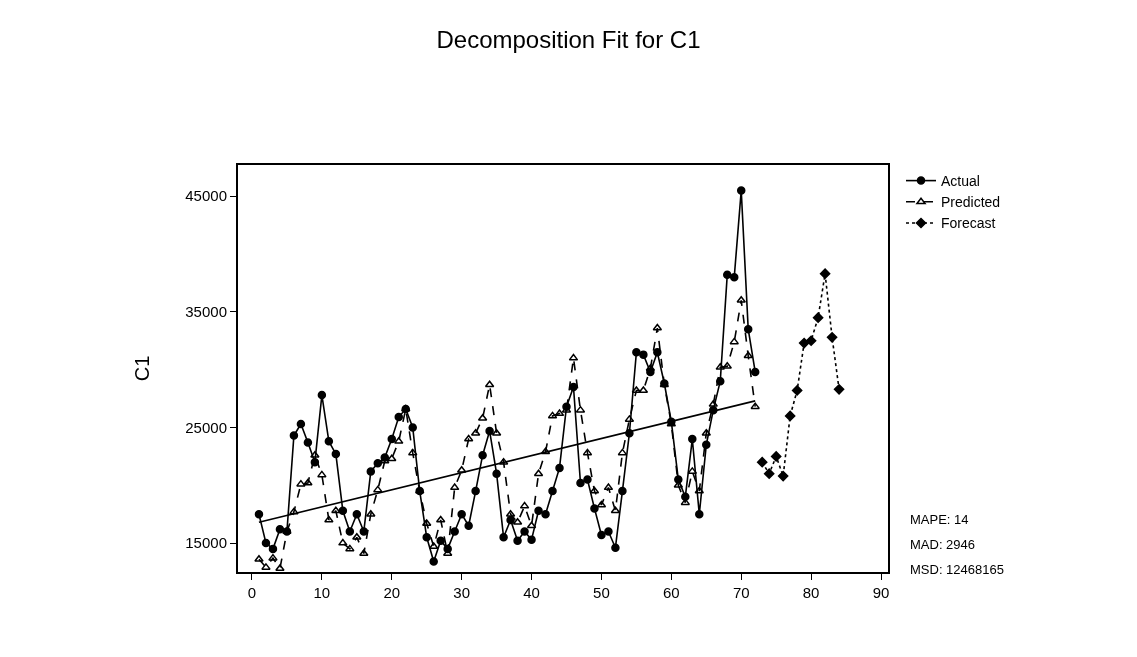 This screenshot has height=657, width=1137. What do you see at coordinates (968, 223) in the screenshot?
I see `legend-label: Forecast` at bounding box center [968, 223].